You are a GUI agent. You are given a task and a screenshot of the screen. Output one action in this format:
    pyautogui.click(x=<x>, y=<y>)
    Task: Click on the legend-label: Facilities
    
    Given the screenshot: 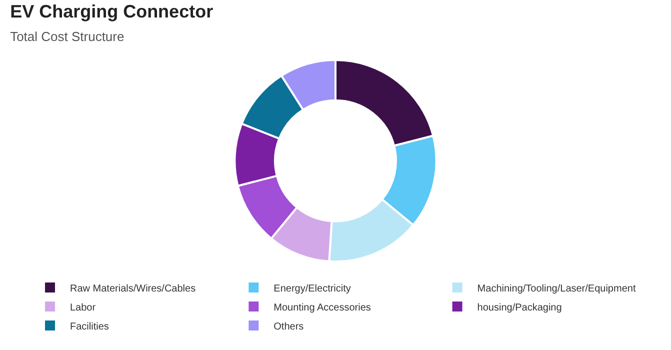 What is the action you would take?
    pyautogui.click(x=89, y=326)
    